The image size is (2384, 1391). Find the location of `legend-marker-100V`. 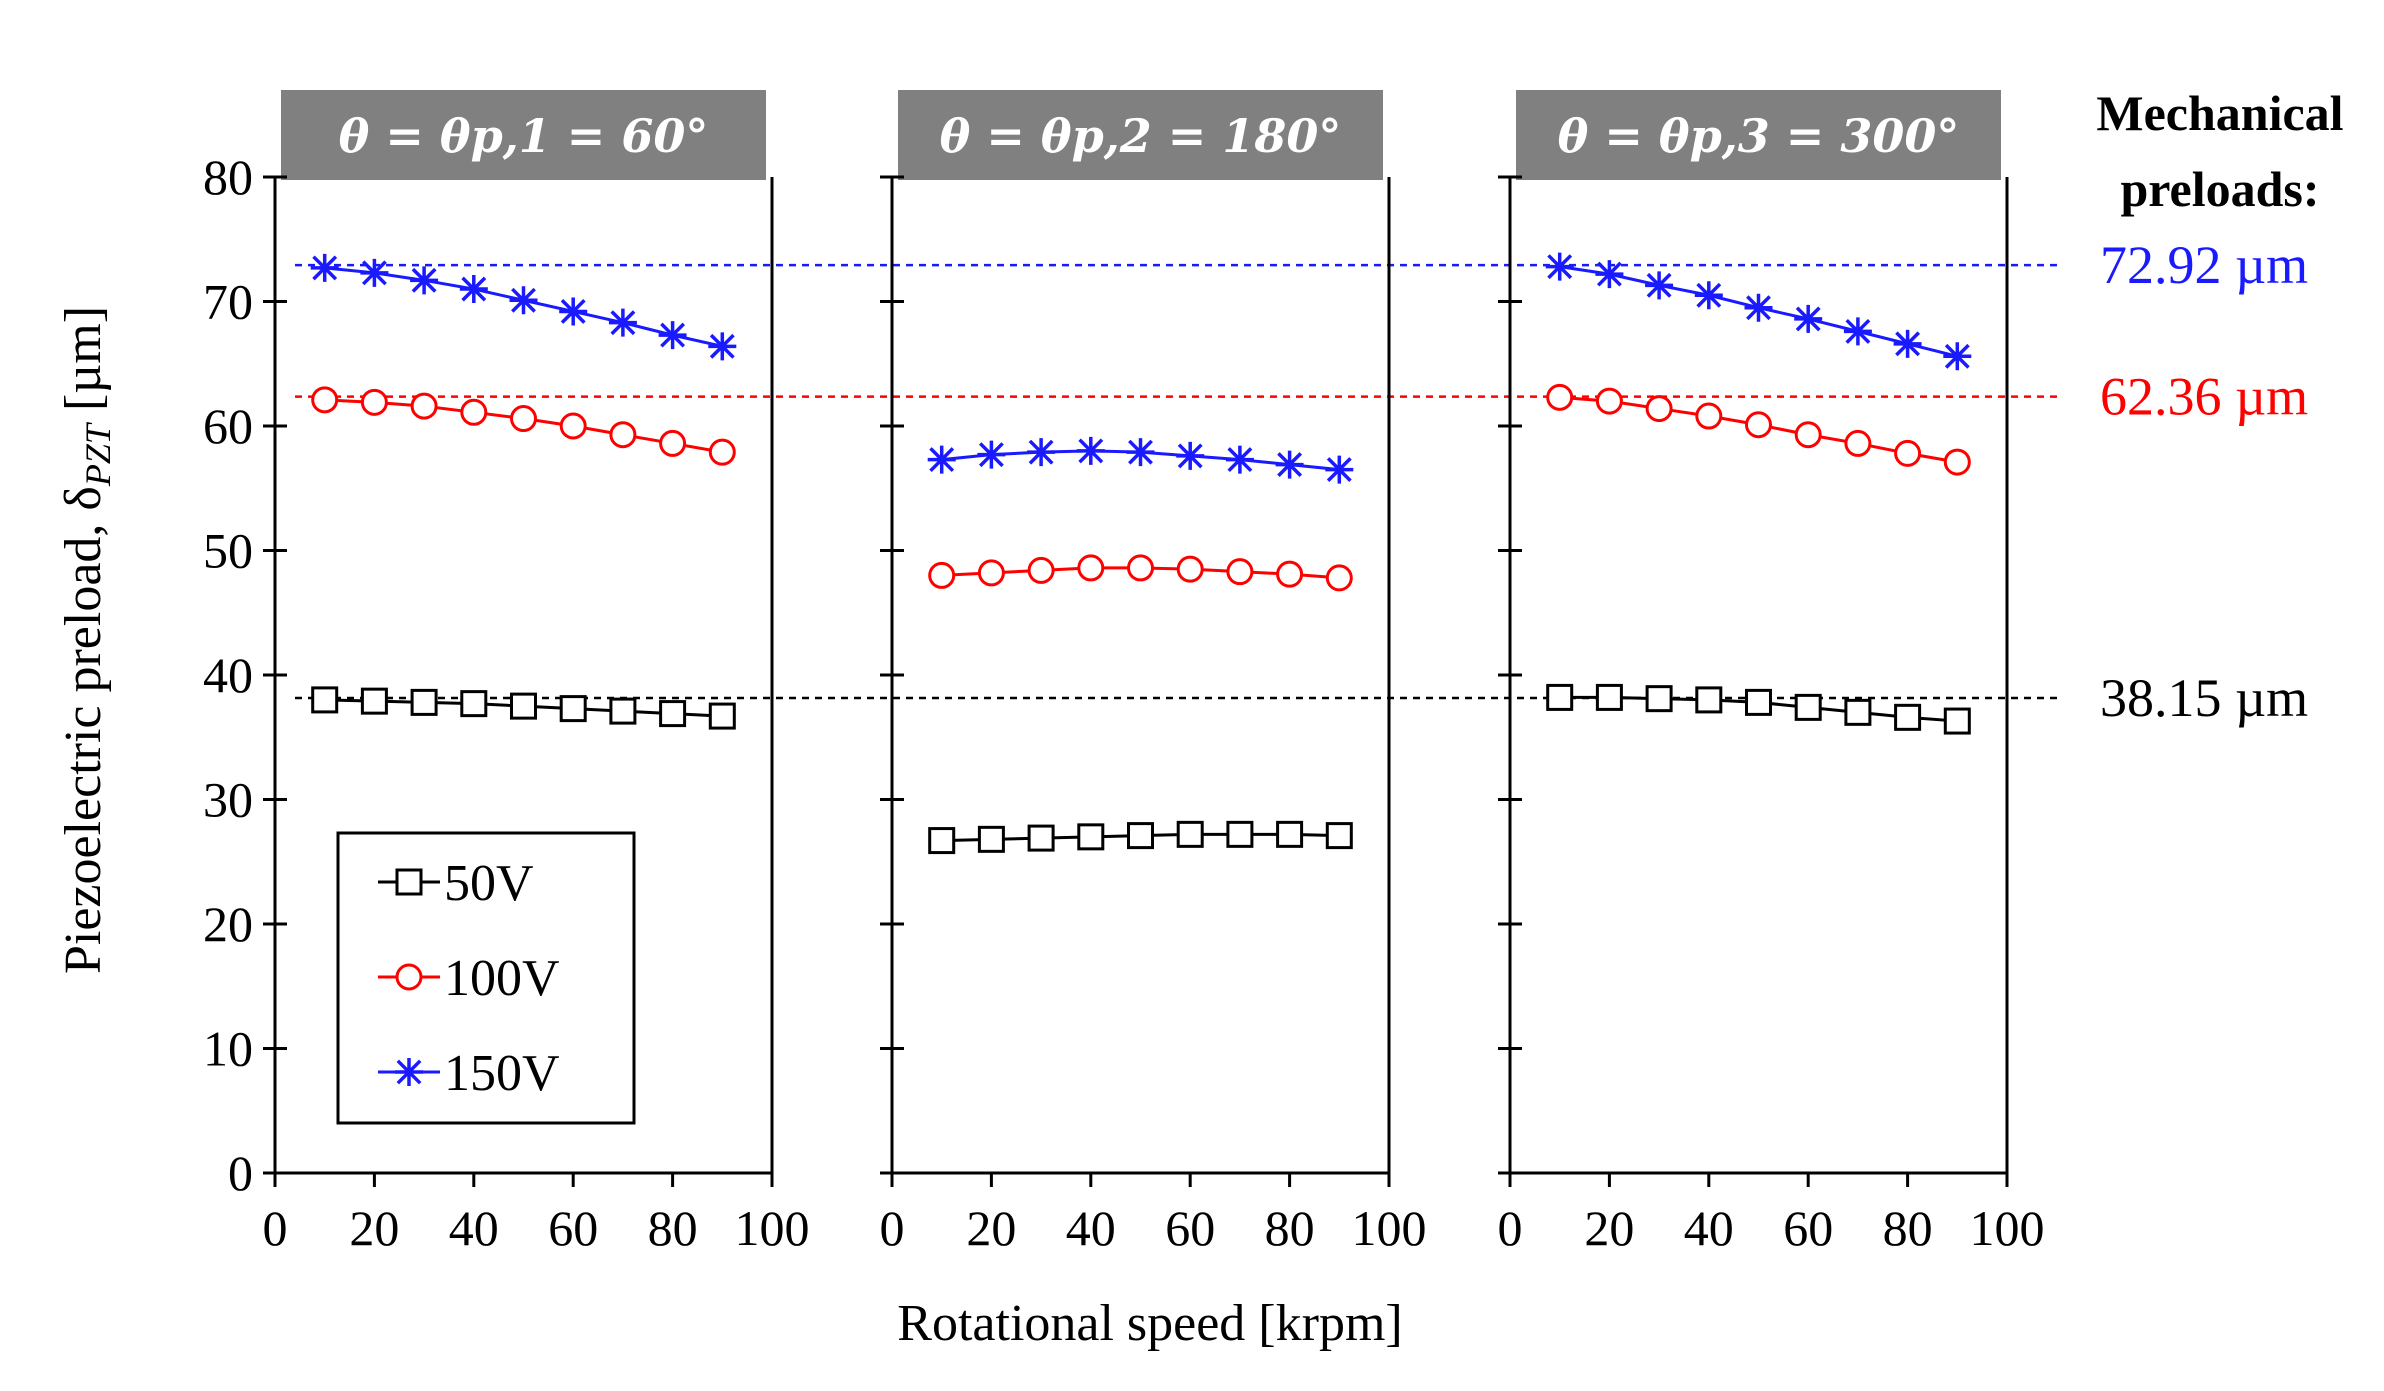

legend-marker-100V is located at coordinates (409, 977).